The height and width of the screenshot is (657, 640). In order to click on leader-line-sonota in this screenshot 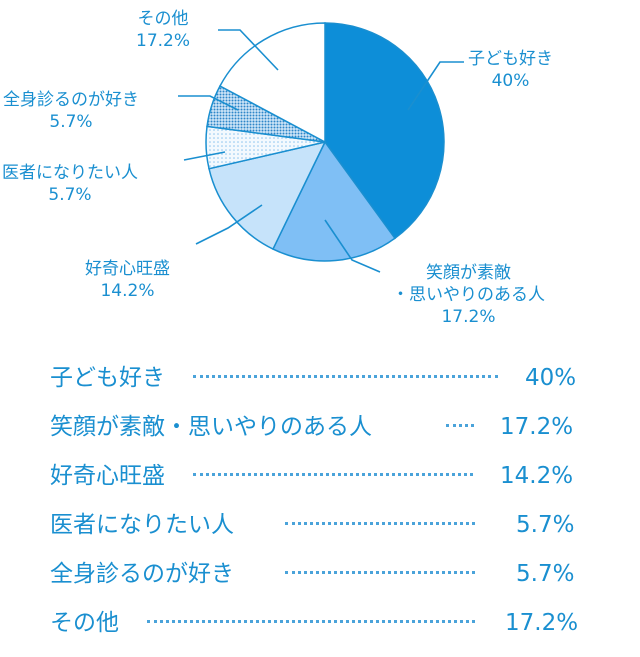, I will do `click(248, 50)`.